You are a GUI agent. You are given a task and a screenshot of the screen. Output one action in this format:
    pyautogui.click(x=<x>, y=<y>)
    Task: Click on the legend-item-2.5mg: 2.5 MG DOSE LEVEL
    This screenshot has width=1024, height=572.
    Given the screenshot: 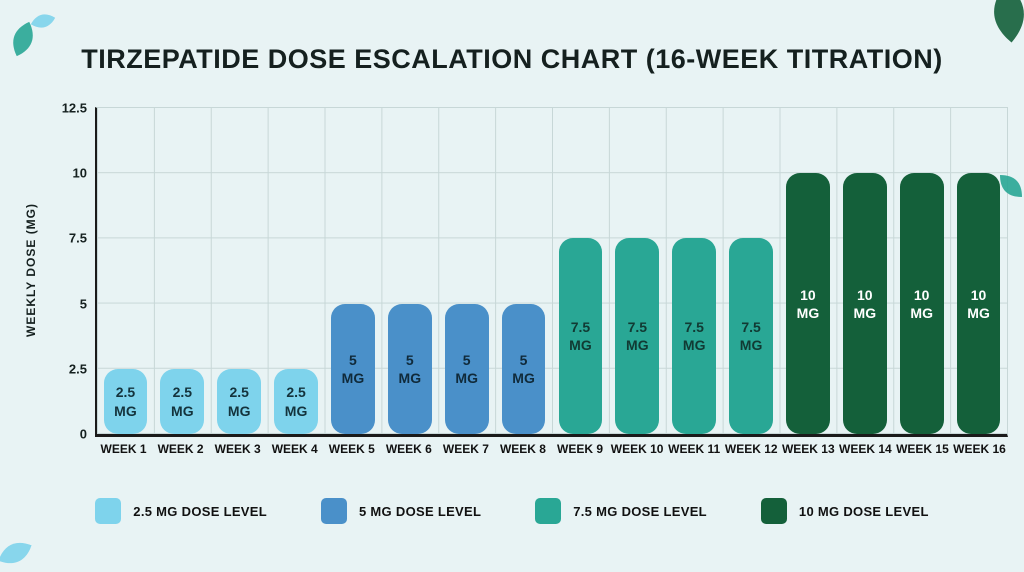 What is the action you would take?
    pyautogui.click(x=181, y=511)
    